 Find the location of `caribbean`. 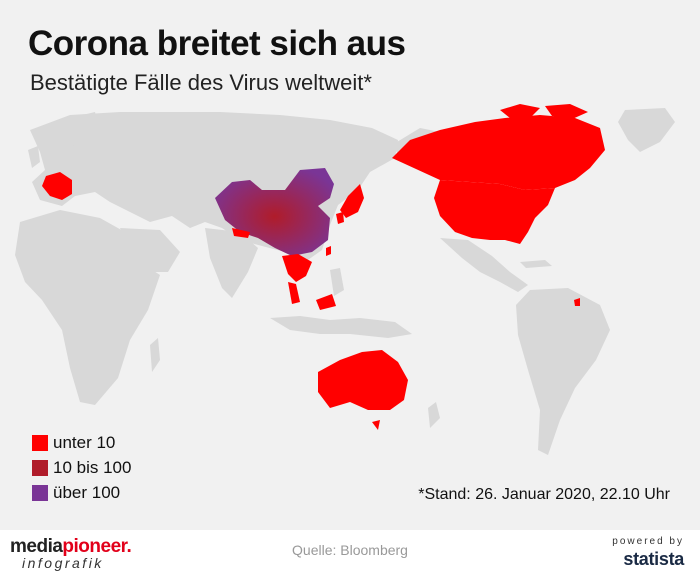

caribbean is located at coordinates (536, 264).